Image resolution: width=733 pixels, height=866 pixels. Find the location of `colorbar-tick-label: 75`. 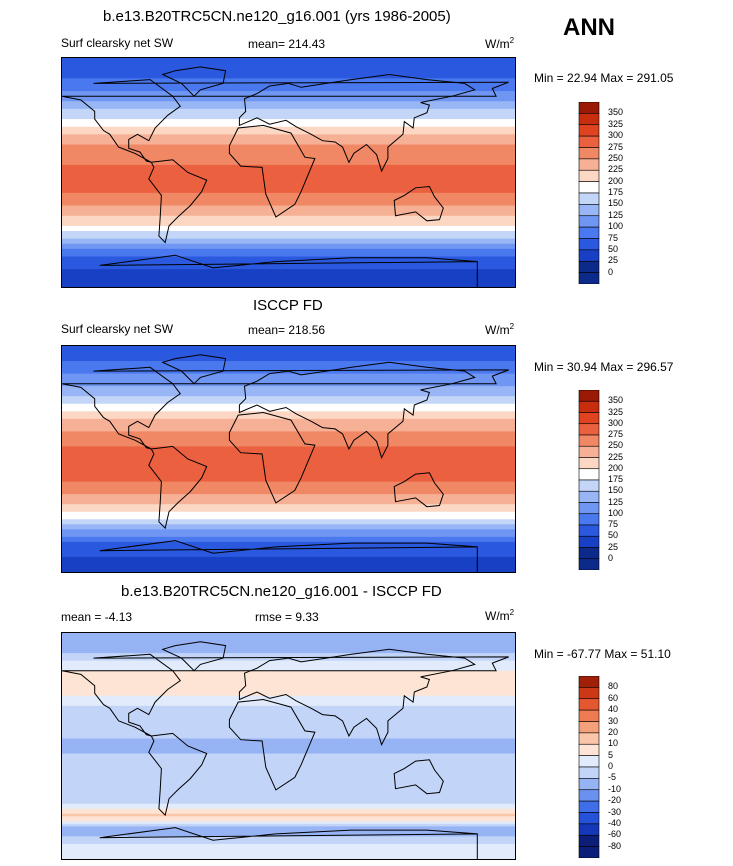

colorbar-tick-label: 75 is located at coordinates (613, 237).